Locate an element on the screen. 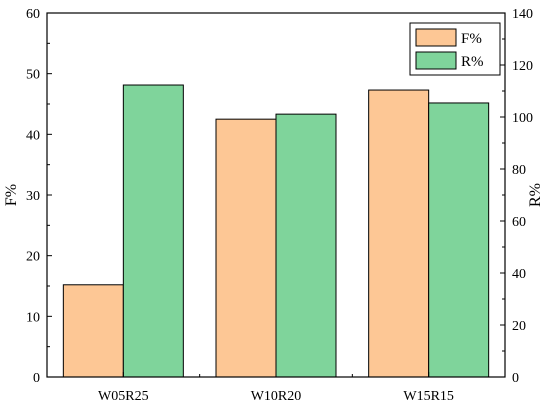 Image resolution: width=550 pixels, height=411 pixels. y2-tick-label: 80 is located at coordinates (519, 170).